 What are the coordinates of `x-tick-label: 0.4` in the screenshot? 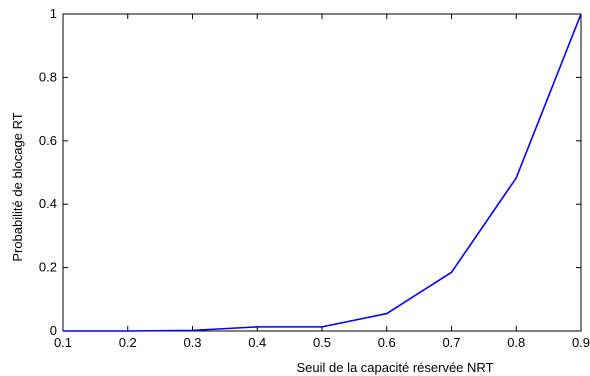 It's located at (257, 342).